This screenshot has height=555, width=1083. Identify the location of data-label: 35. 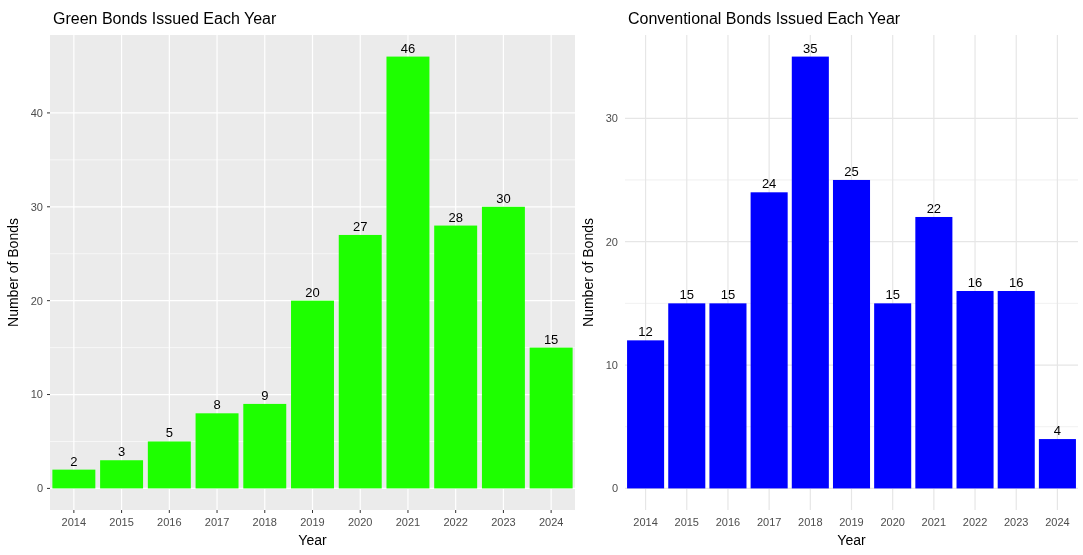
(810, 48).